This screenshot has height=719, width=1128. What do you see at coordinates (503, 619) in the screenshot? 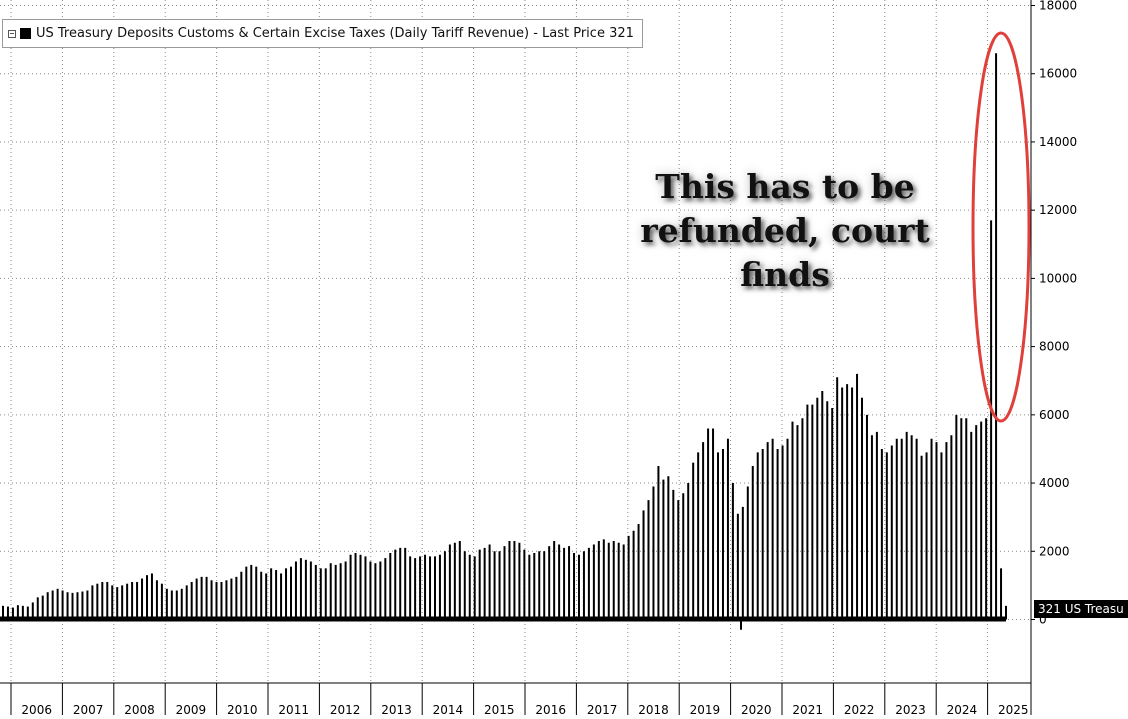
I see `baseline-noise` at bounding box center [503, 619].